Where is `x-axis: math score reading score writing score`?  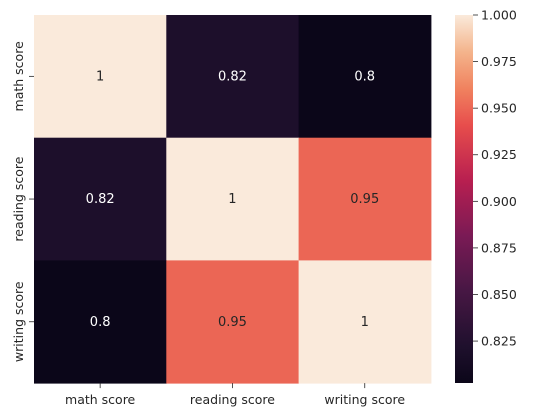 x-axis: math score reading score writing score is located at coordinates (235, 395).